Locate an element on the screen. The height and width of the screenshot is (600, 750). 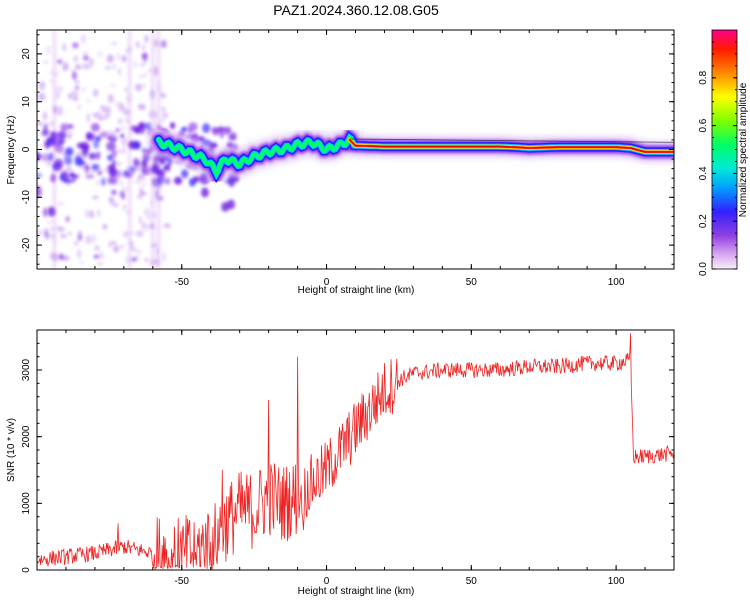
colorbar-tick-label: 0.6 is located at coordinates (703, 125).